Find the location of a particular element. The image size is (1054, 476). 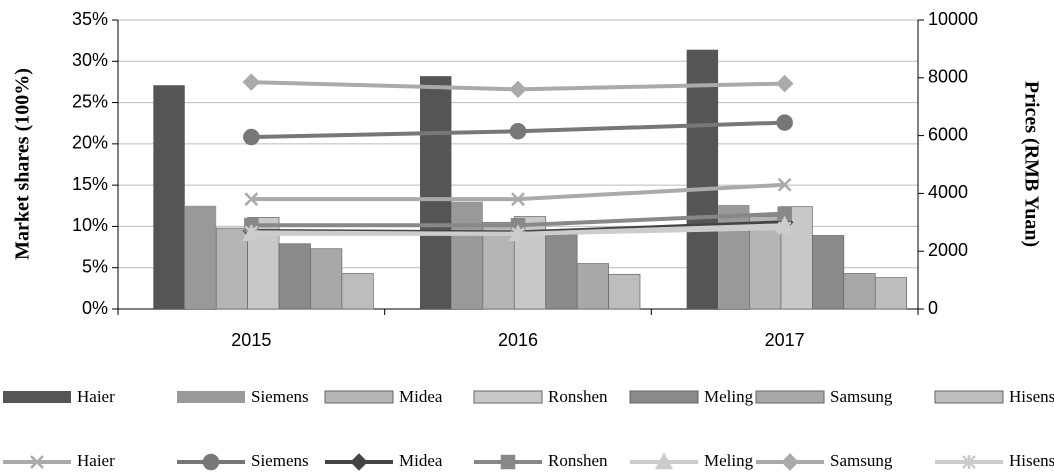

y-tick-label: 25% is located at coordinates (90, 101).